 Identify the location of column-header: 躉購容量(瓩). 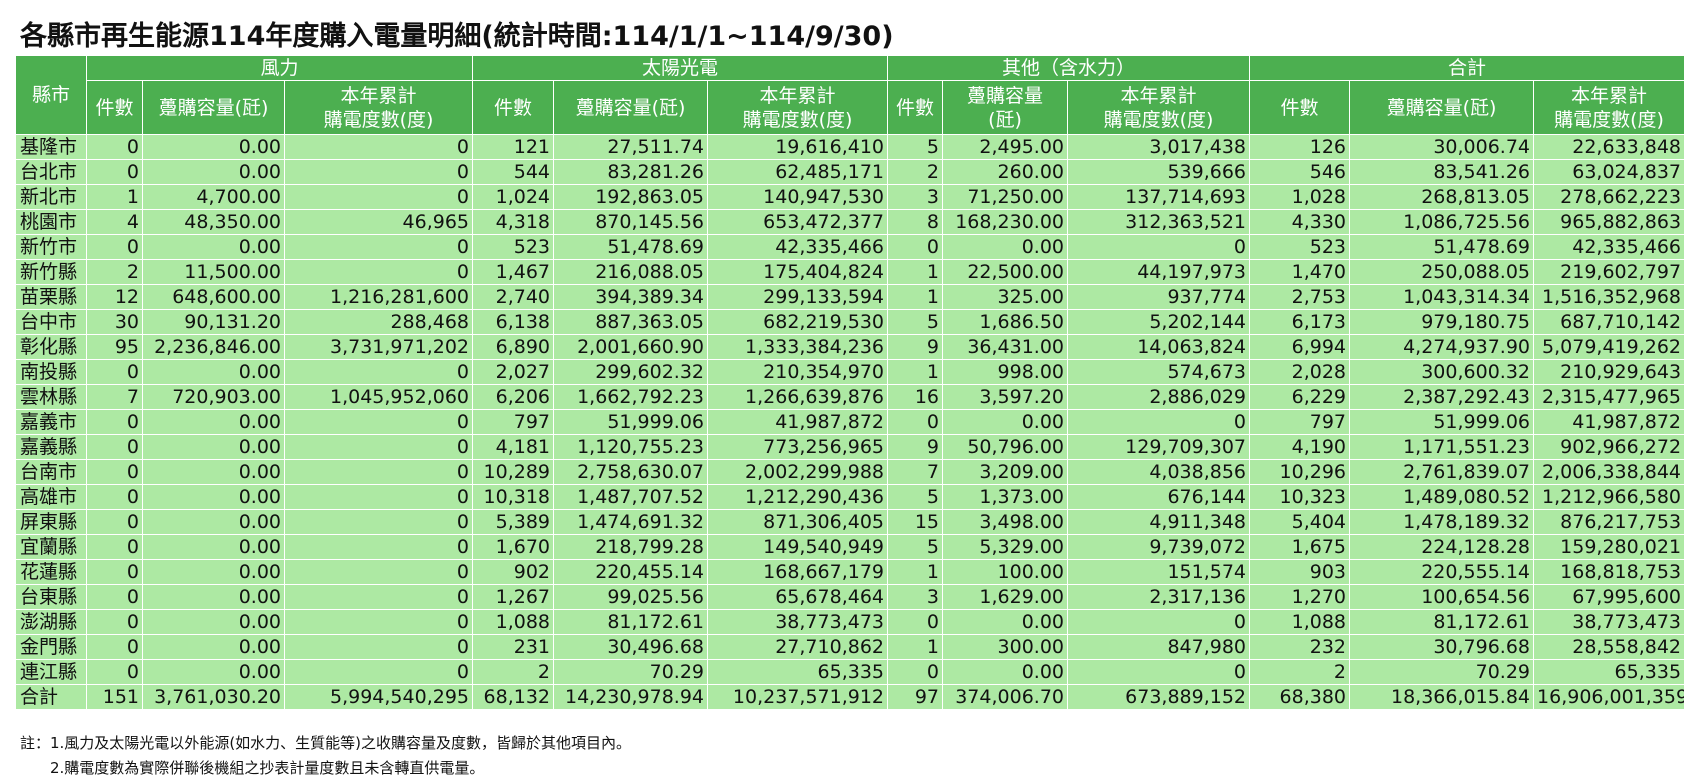
(213, 107).